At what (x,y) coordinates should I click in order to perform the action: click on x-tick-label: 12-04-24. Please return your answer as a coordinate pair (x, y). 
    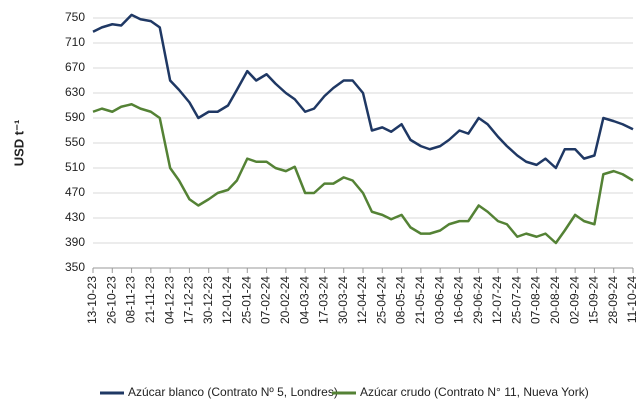
    Looking at the image, I should click on (362, 300).